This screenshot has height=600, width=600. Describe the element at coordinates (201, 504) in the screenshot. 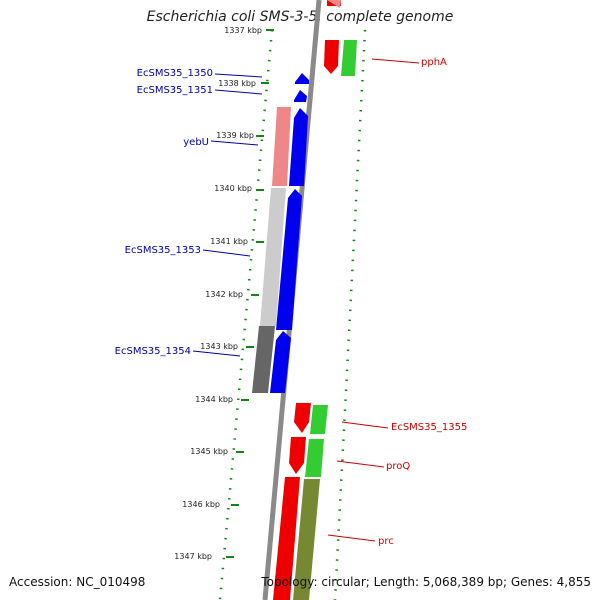

I see `tick-label: 1346 kbp` at that location.